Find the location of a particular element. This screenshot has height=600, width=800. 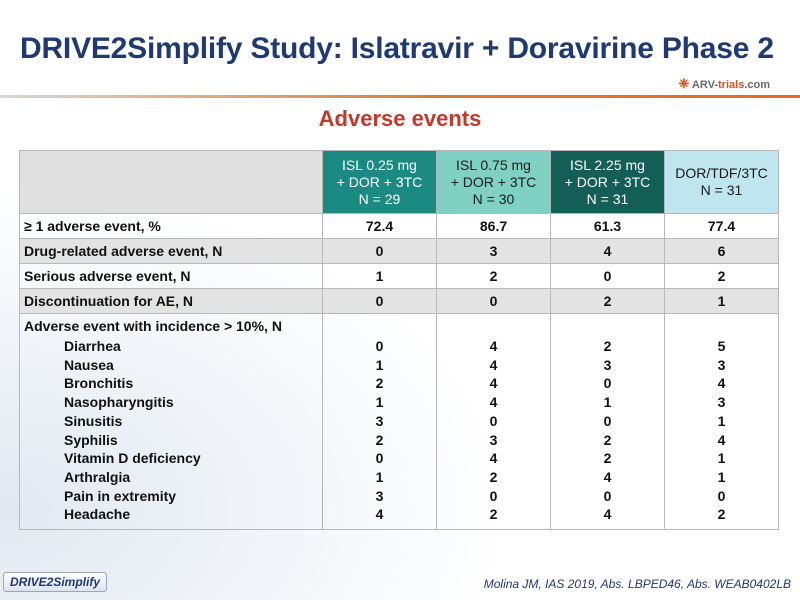

logo-suffix: .com is located at coordinates (757, 85).